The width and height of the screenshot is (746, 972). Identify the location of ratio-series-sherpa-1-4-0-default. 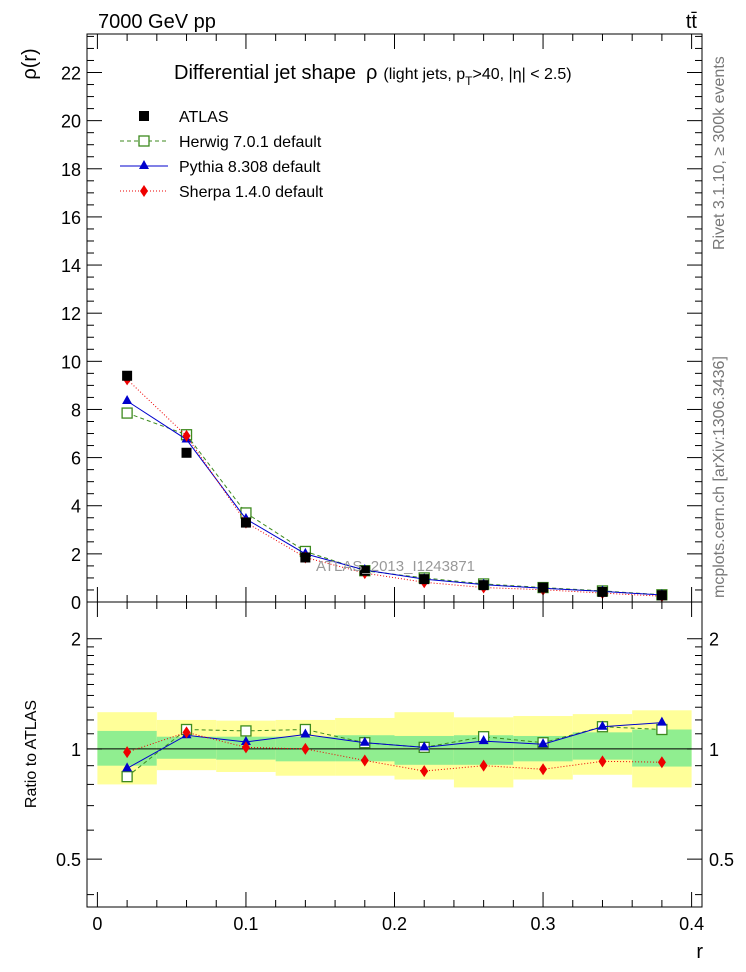
(394, 752).